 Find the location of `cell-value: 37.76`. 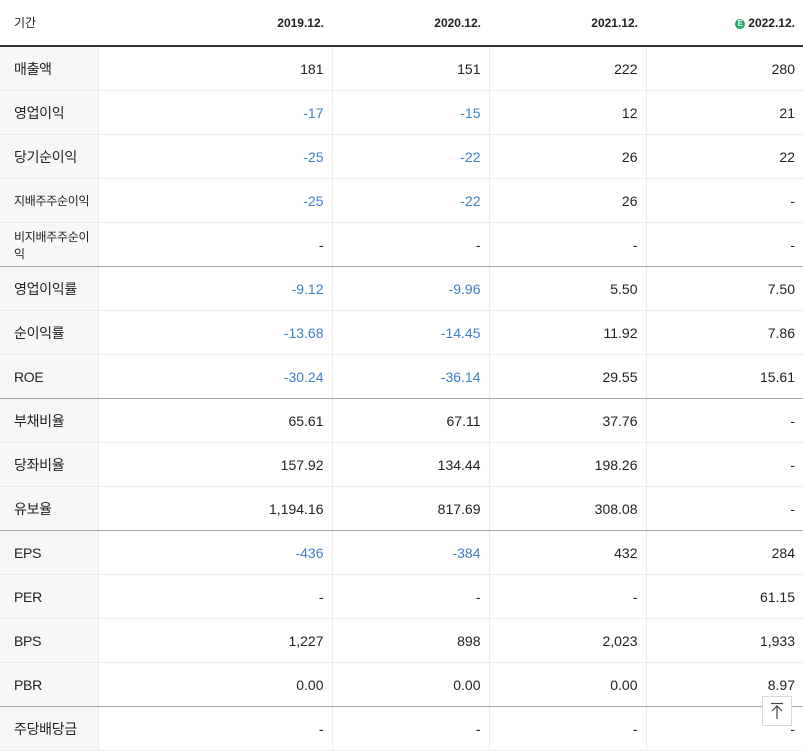

cell-value: 37.76 is located at coordinates (567, 420).